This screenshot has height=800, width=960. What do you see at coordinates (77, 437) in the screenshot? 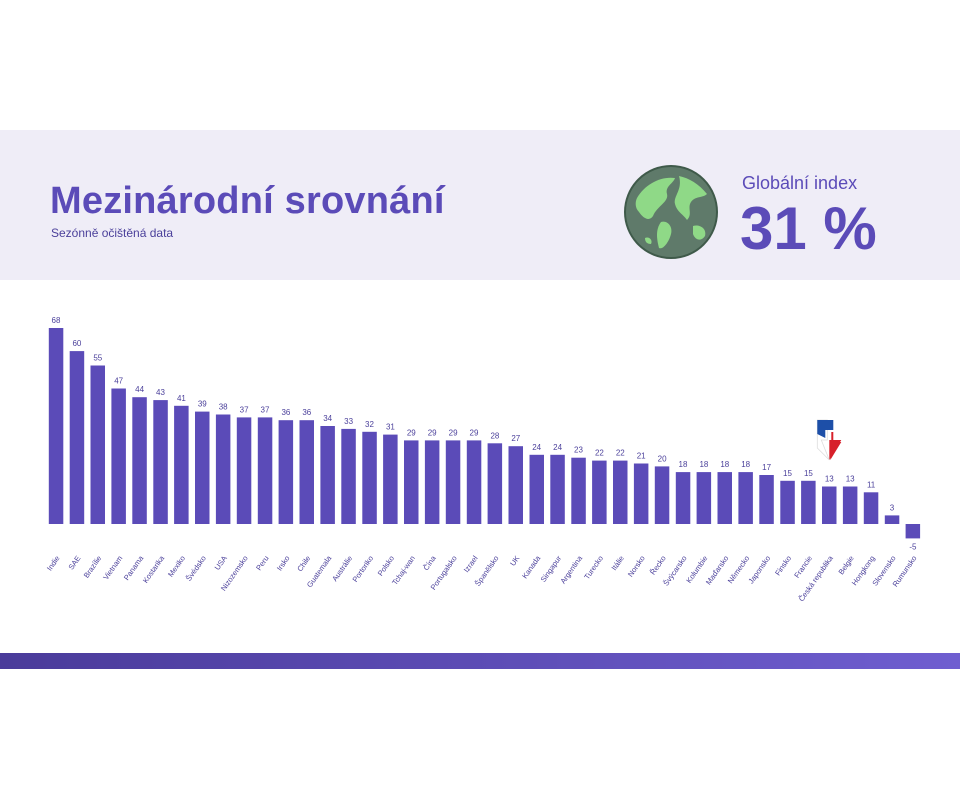
I see `bar-SAE` at bounding box center [77, 437].